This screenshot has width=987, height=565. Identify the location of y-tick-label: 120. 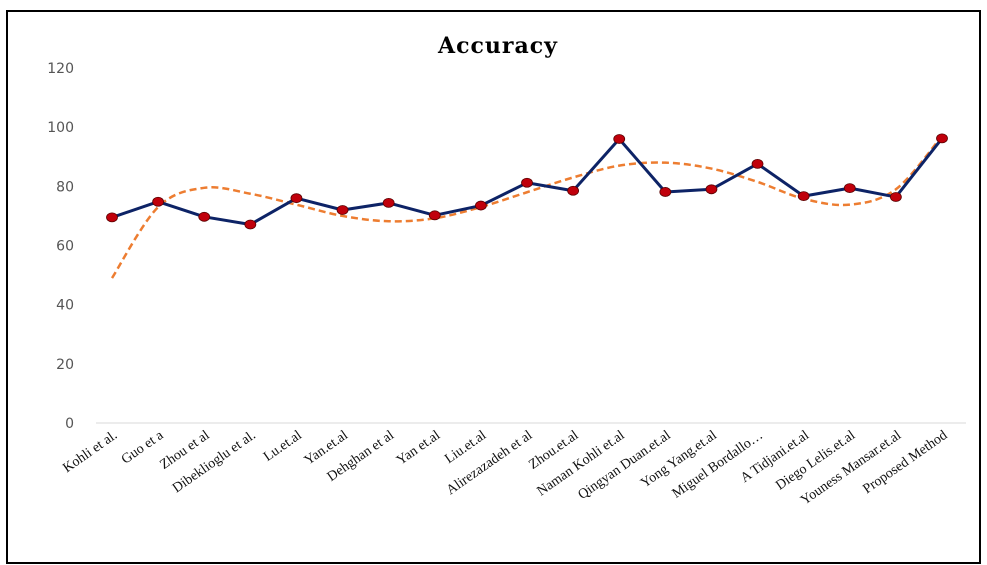
(60, 69).